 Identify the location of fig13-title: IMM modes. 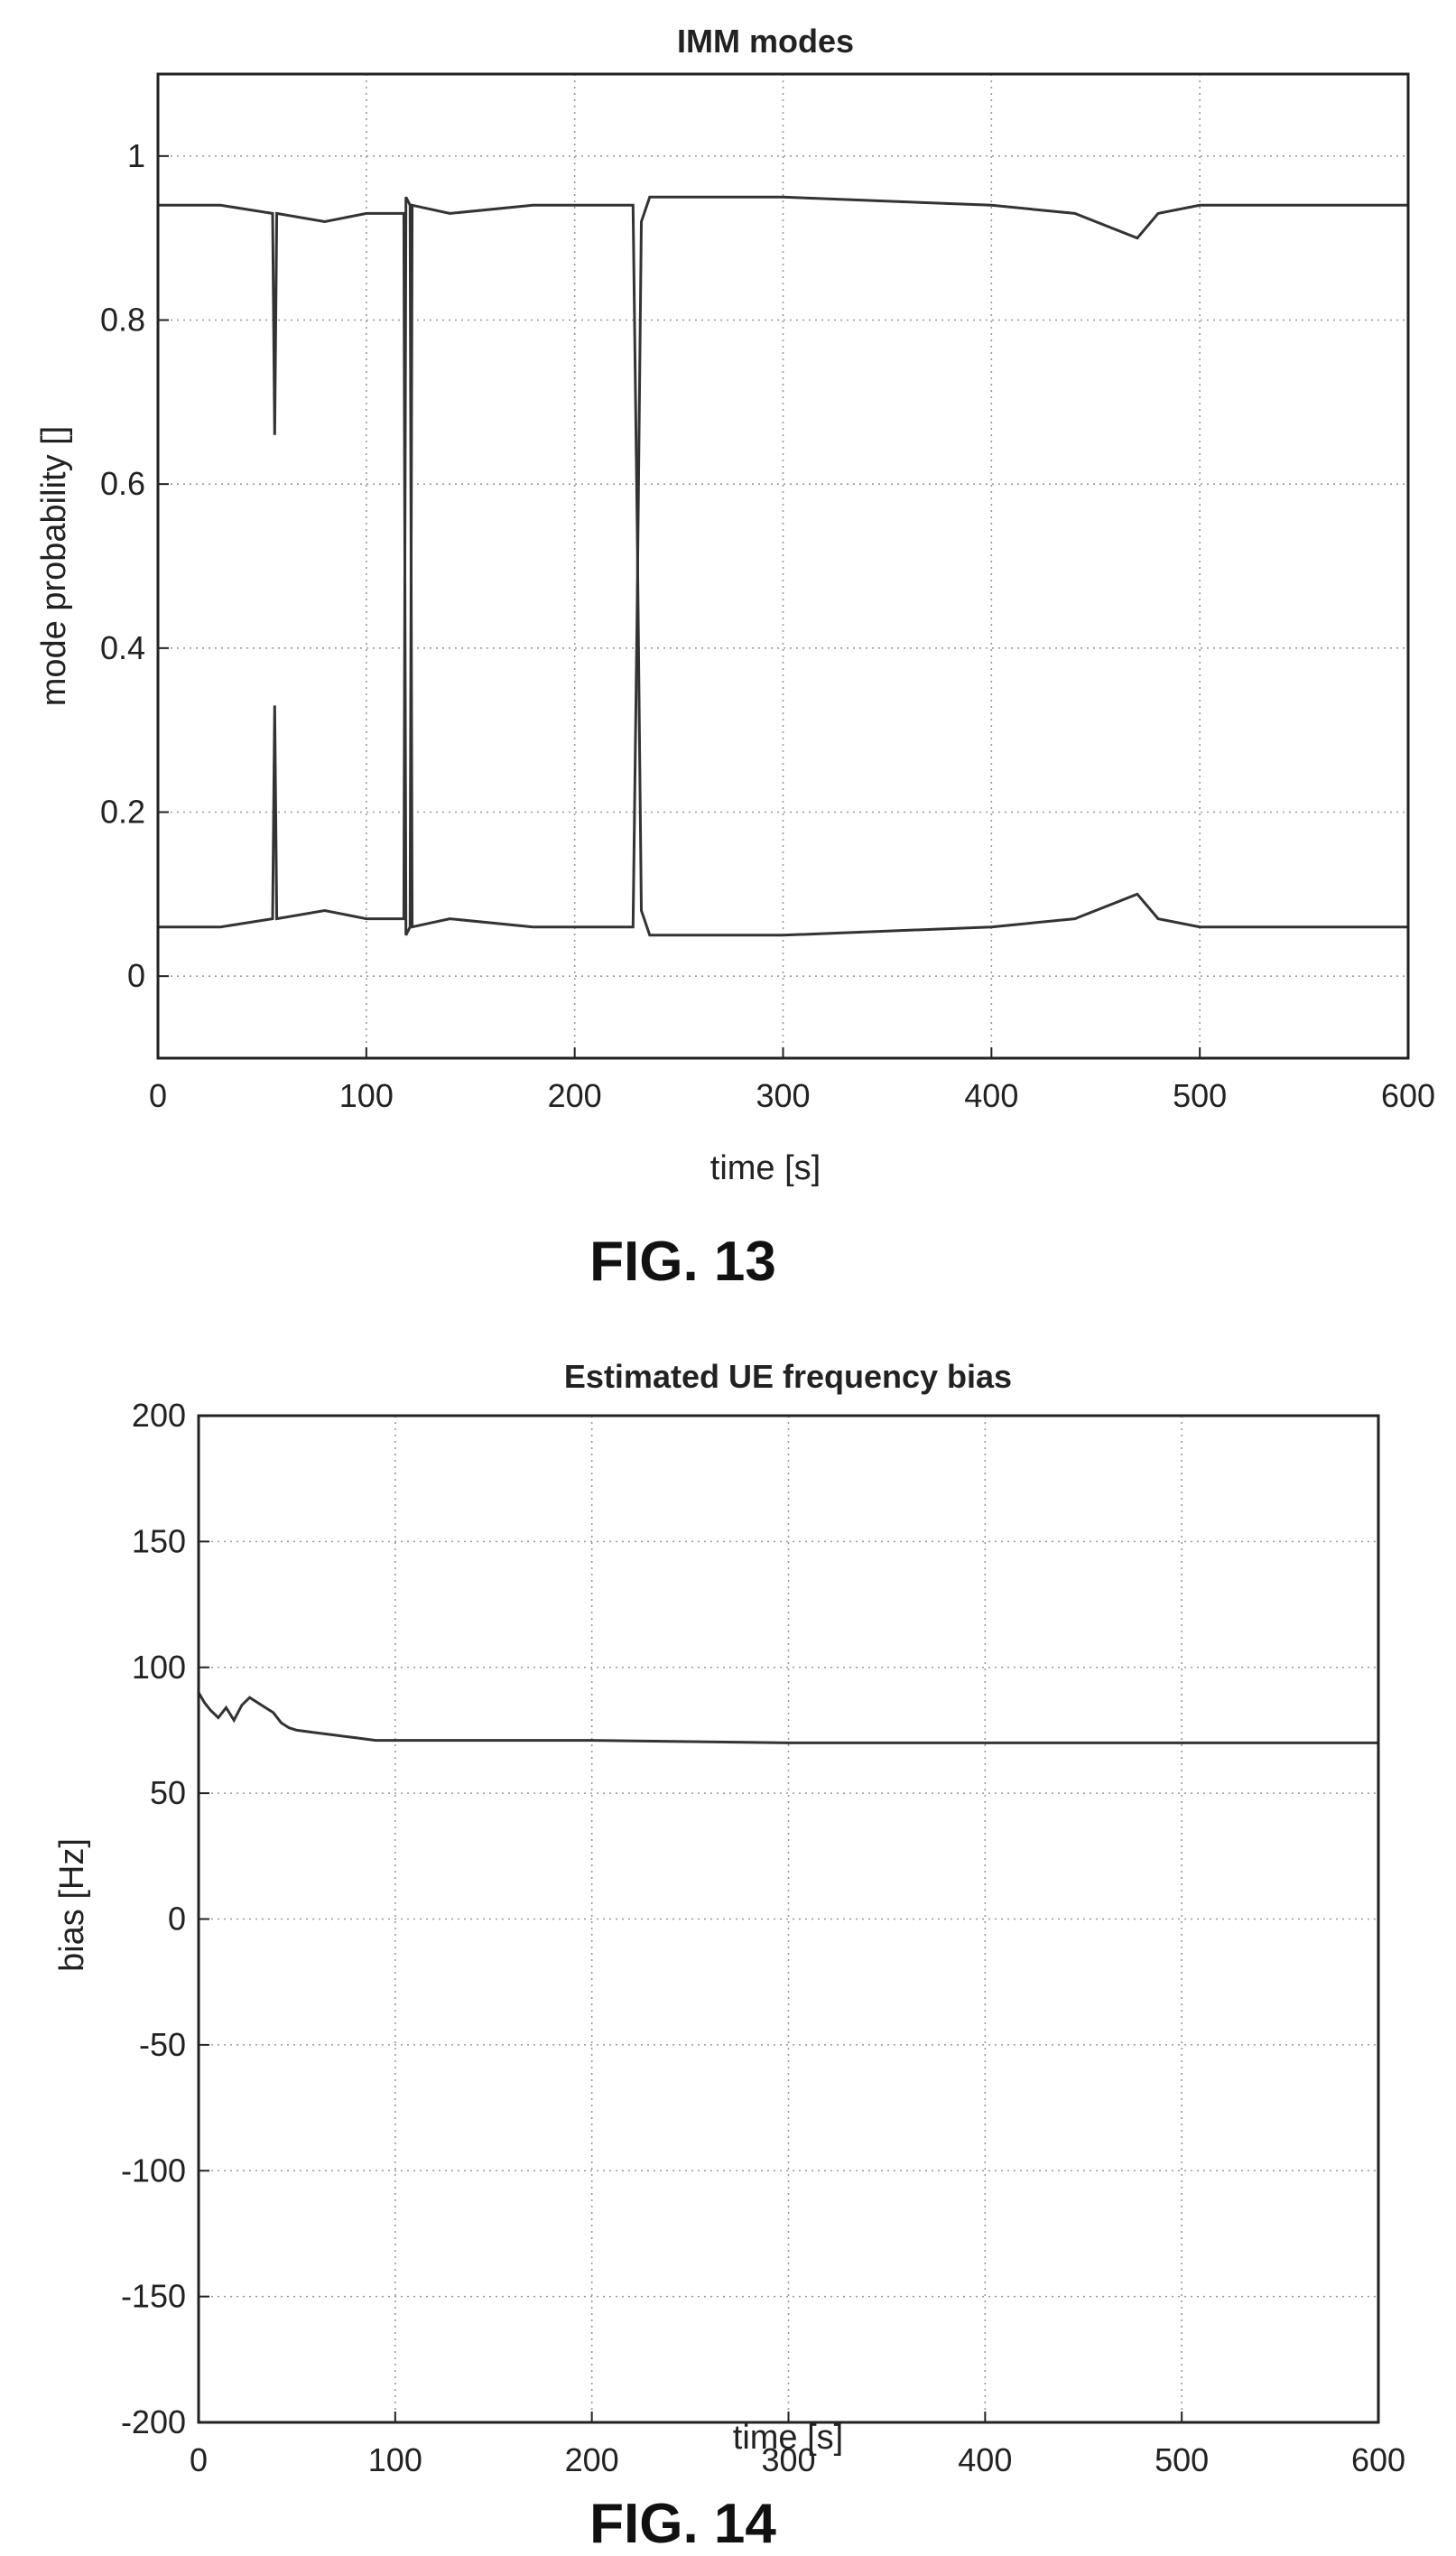
(766, 41).